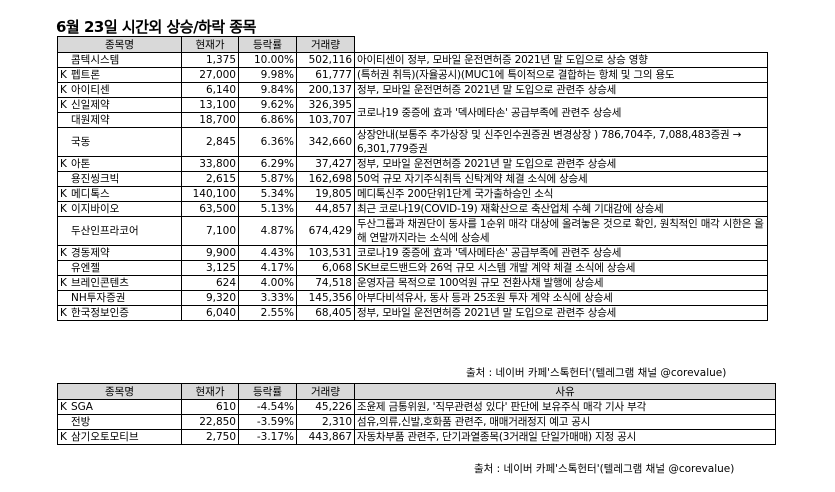  Describe the element at coordinates (210, 209) in the screenshot. I see `cell-price: 63,500` at that location.